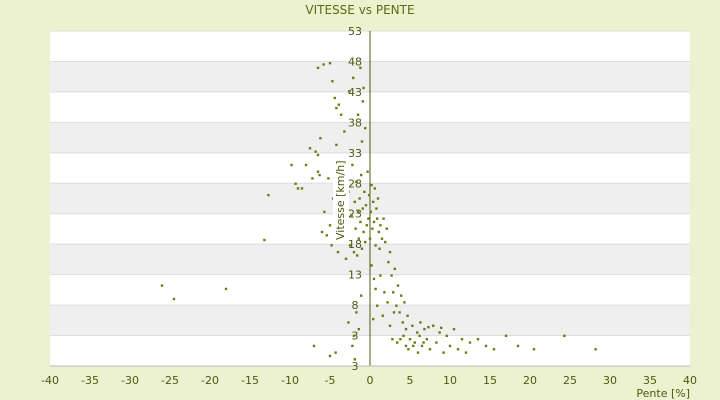 The height and width of the screenshot is (400, 720). What do you see at coordinates (490, 380) in the screenshot?
I see `x-tick-label: 15` at bounding box center [490, 380].